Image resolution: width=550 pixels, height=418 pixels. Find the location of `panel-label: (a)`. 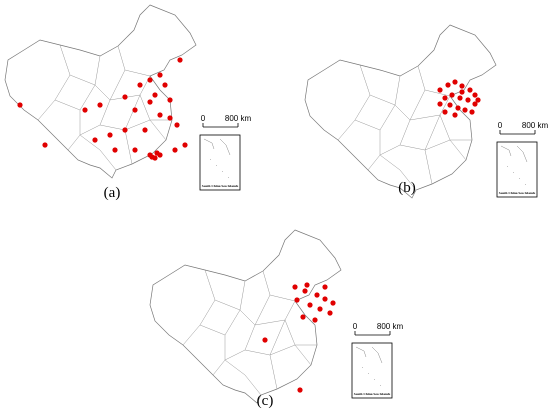

panel-label: (a) is located at coordinates (112, 193).